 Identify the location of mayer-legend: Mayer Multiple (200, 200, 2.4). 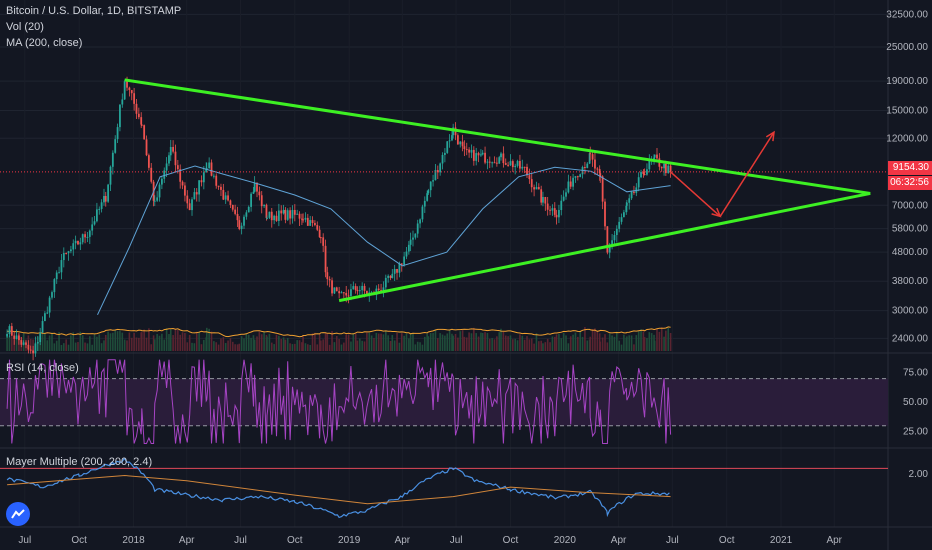
(79, 462).